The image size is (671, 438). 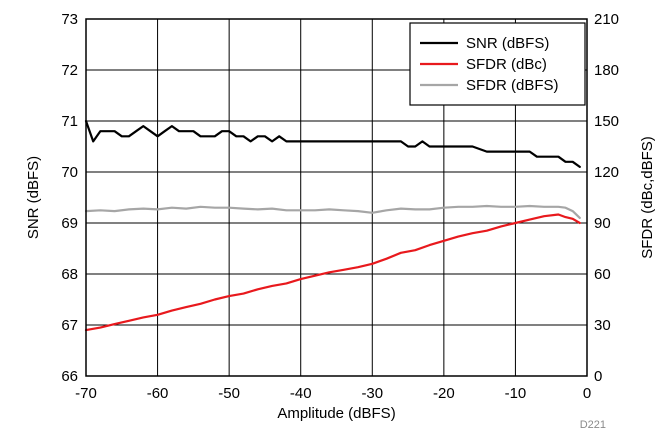 I want to click on left-tick-label: 72, so click(x=69, y=70).